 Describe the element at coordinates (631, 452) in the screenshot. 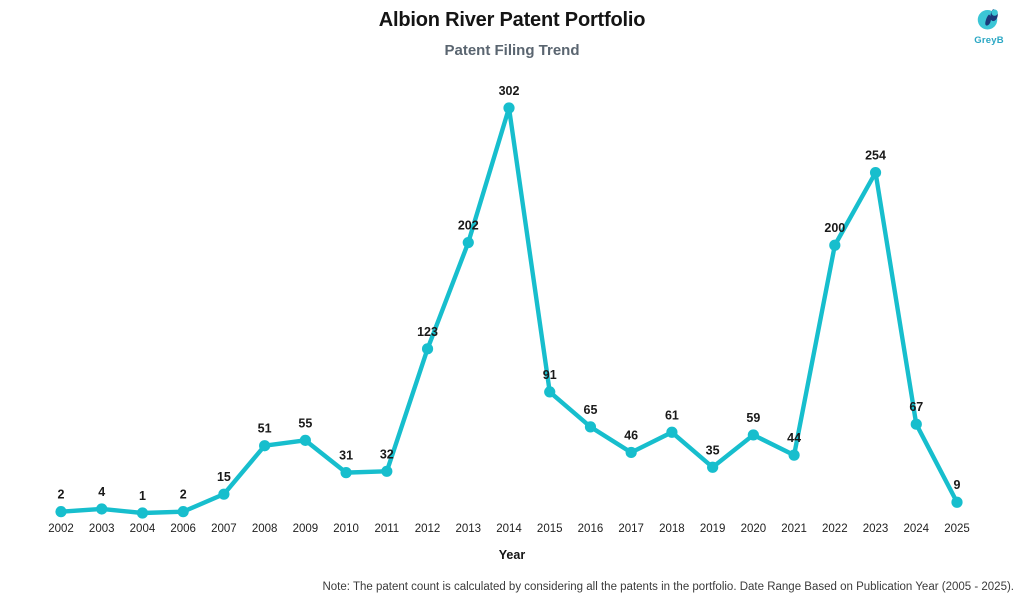

I see `data-point-2017` at that location.